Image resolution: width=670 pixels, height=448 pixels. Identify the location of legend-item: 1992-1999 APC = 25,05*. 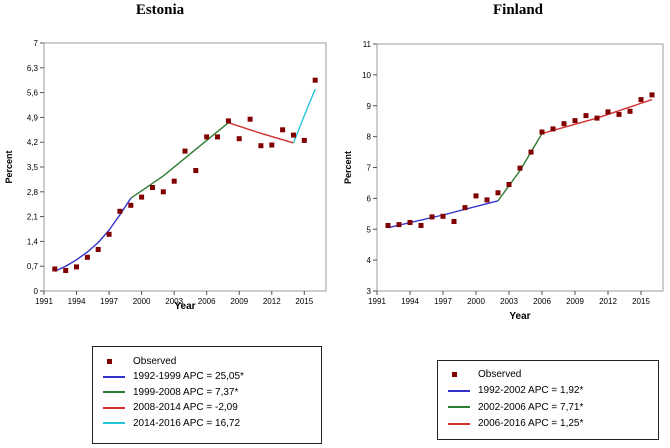
(173, 377).